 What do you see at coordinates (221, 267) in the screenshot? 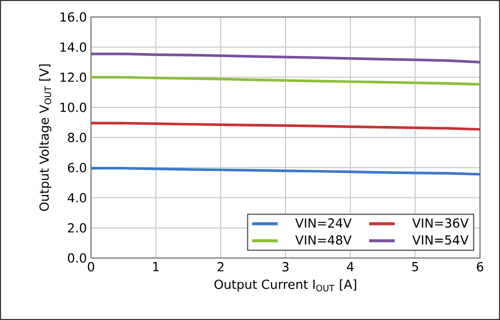
I see `x-tick-label: 2` at bounding box center [221, 267].